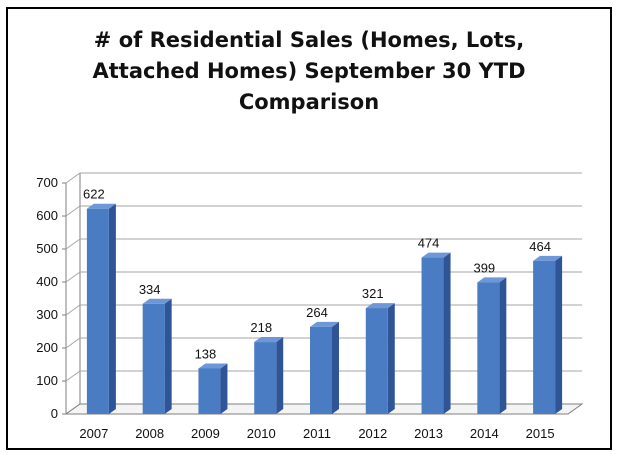 The height and width of the screenshot is (460, 622). Describe the element at coordinates (209, 391) in the screenshot. I see `bar-2009` at that location.